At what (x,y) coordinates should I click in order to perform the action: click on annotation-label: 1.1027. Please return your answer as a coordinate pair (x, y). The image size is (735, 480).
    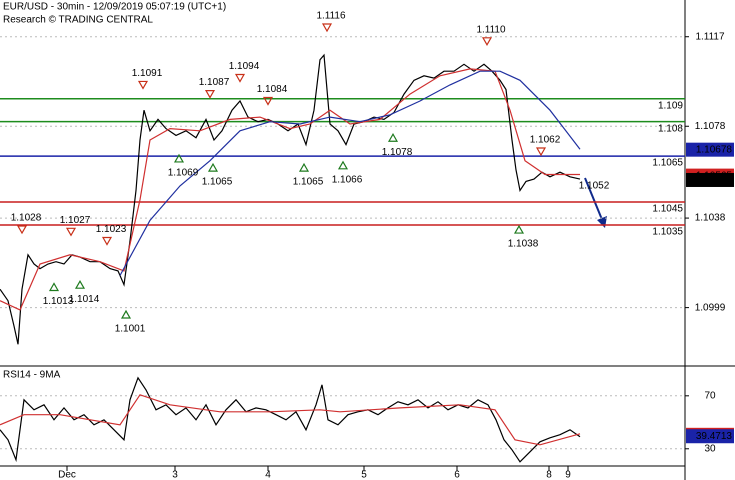
    Looking at the image, I should click on (75, 220).